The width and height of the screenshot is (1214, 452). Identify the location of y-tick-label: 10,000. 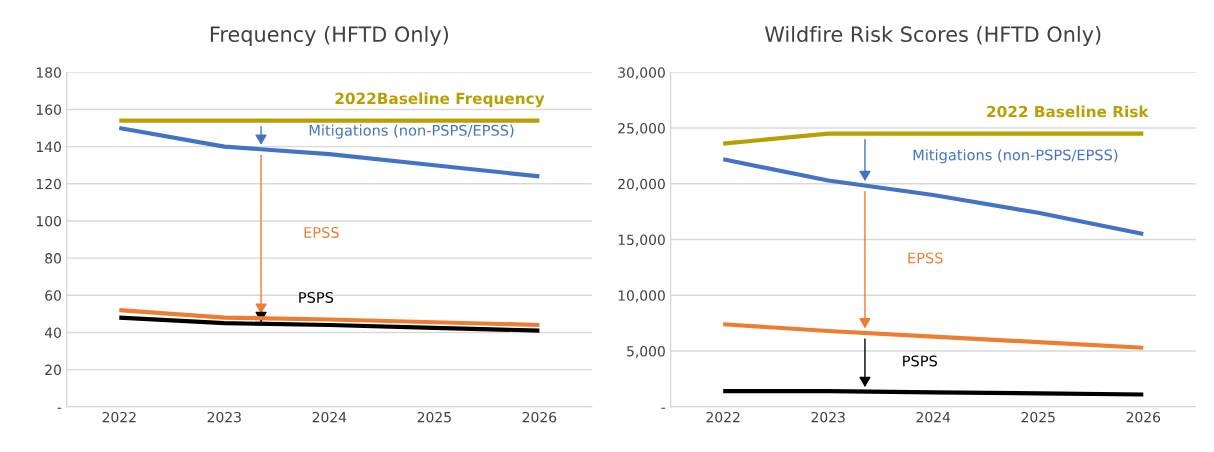
(641, 296).